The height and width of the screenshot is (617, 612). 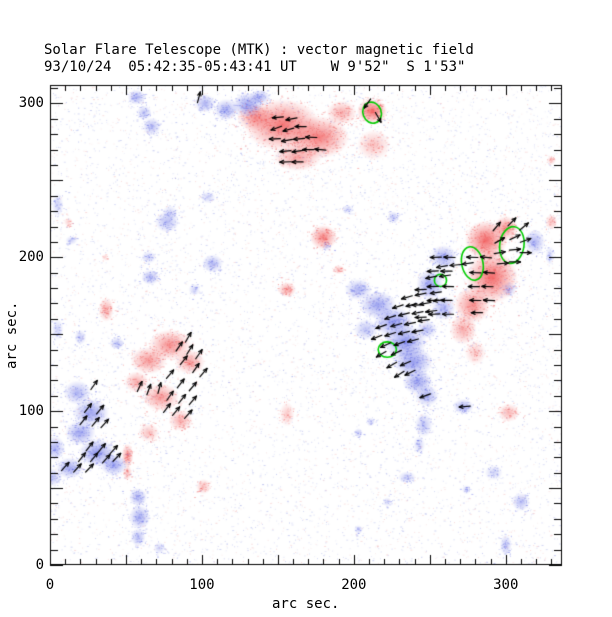 What do you see at coordinates (12, 335) in the screenshot?
I see `y-axis-label: arc sec.` at bounding box center [12, 335].